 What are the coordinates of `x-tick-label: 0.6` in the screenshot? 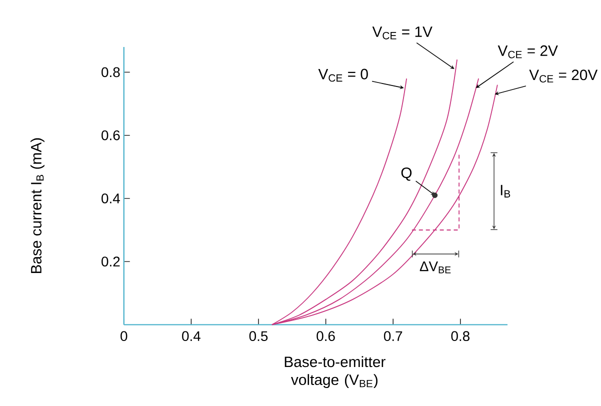 It's located at (325, 336).